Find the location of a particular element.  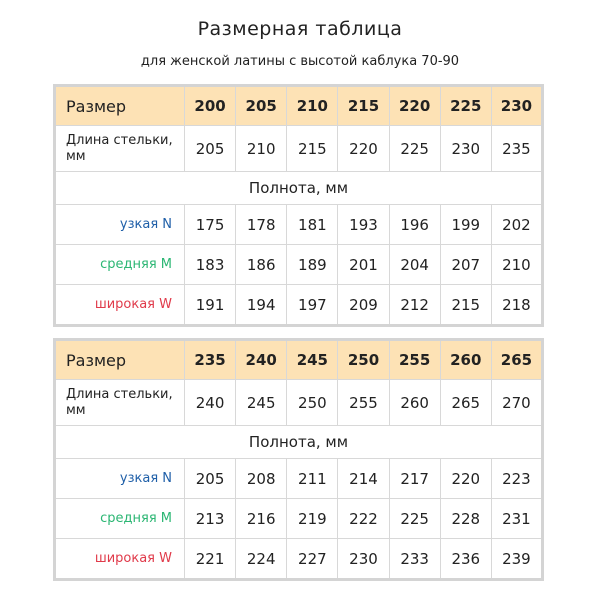

medium-cell: 231 is located at coordinates (517, 518).